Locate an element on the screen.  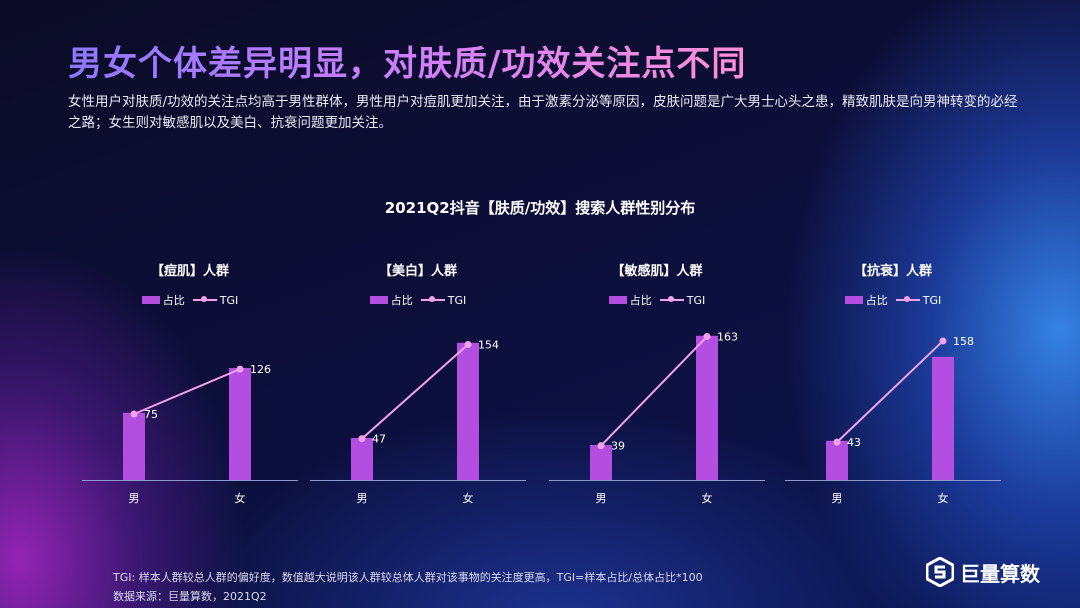
tgi-label-male: 43 is located at coordinates (854, 442).